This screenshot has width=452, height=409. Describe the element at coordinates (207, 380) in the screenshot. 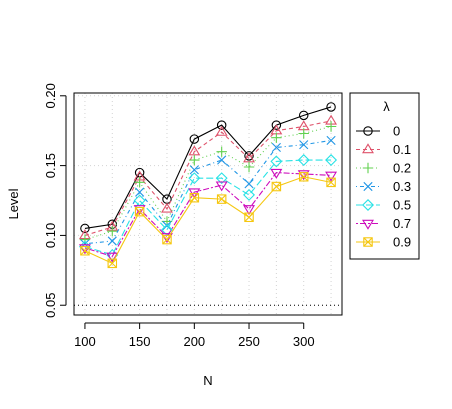

I see `x-axis-label: N` at that location.